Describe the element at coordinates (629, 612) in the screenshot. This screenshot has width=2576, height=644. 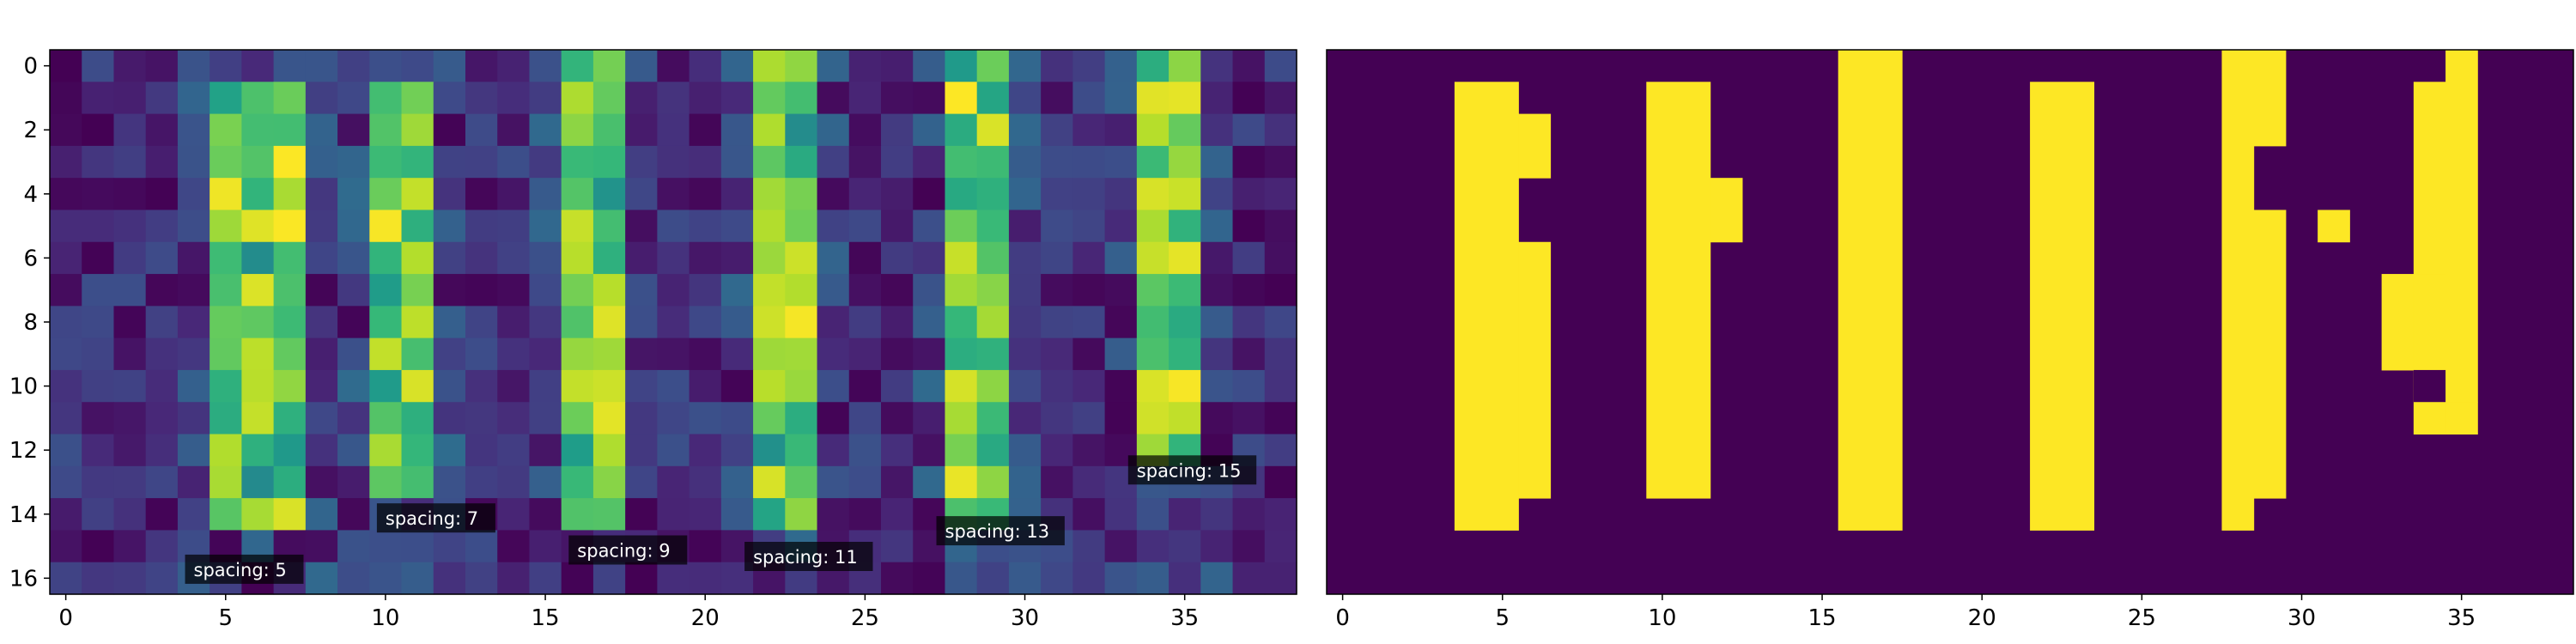
I see `left-x-ticks: 0 5 10 15 20 25 30 35` at that location.